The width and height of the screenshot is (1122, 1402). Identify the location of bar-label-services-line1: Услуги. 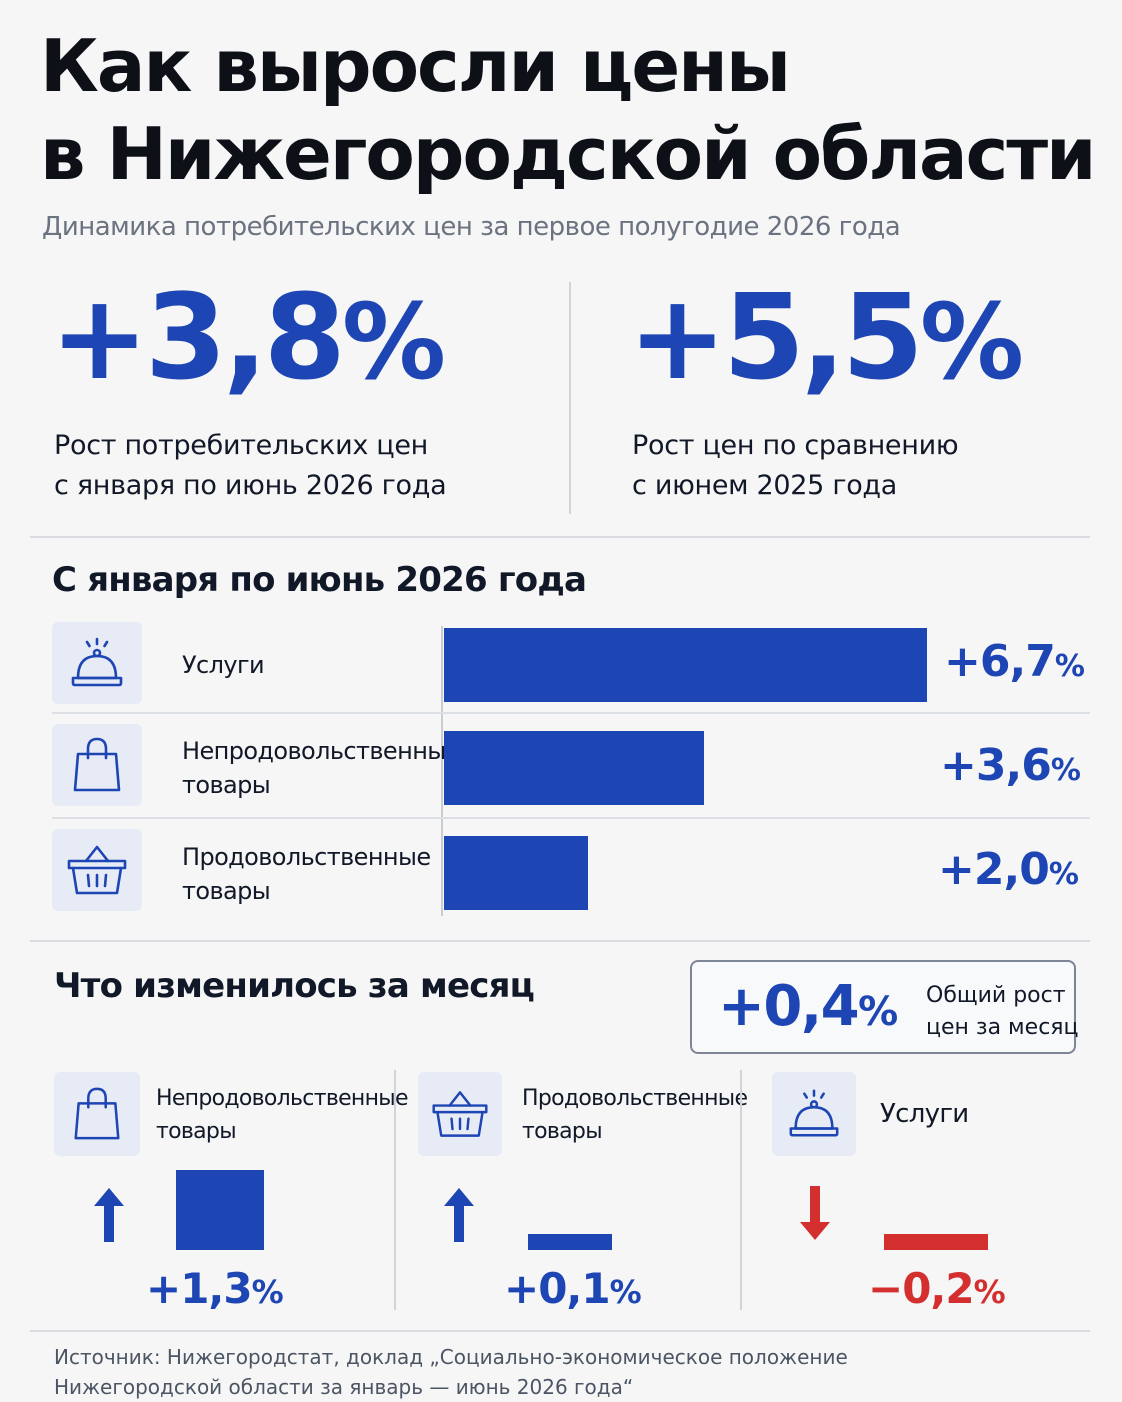
(223, 665).